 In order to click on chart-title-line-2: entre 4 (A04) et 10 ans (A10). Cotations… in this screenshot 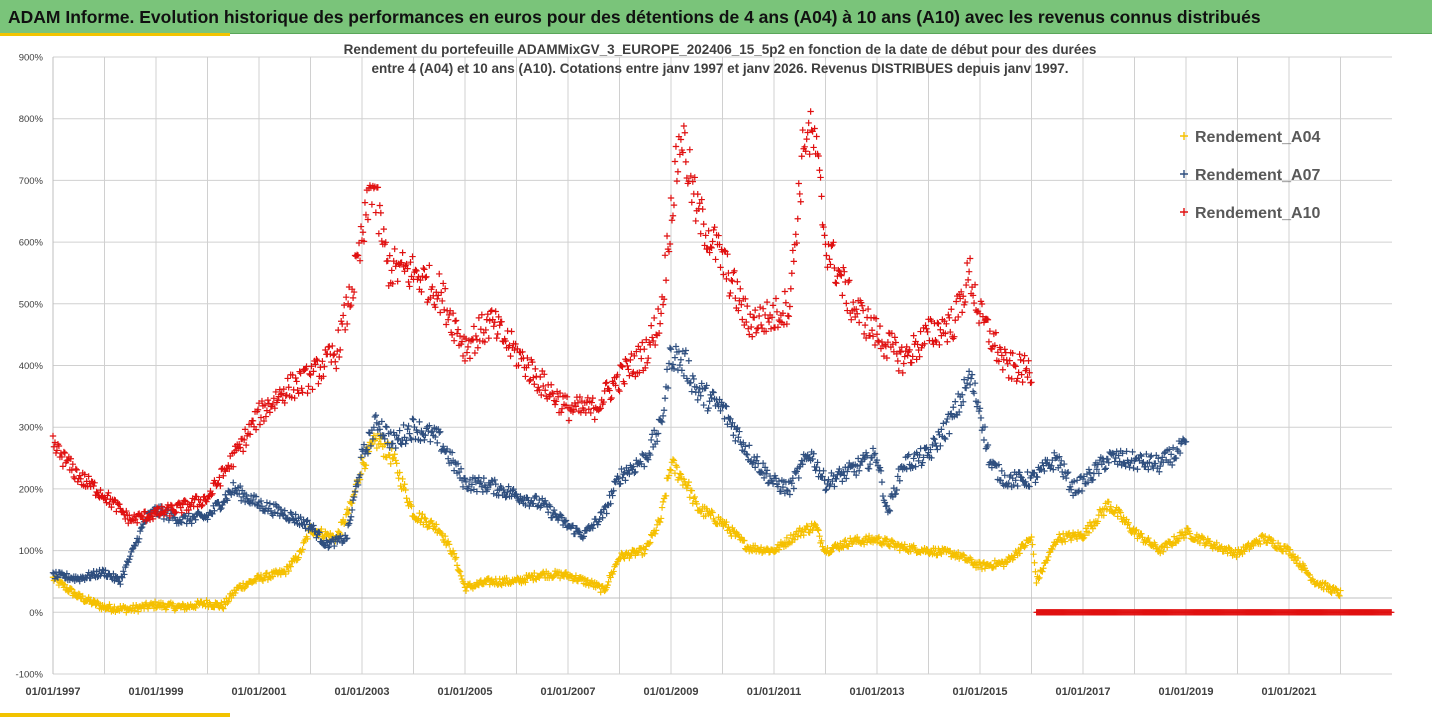, I will do `click(719, 68)`.